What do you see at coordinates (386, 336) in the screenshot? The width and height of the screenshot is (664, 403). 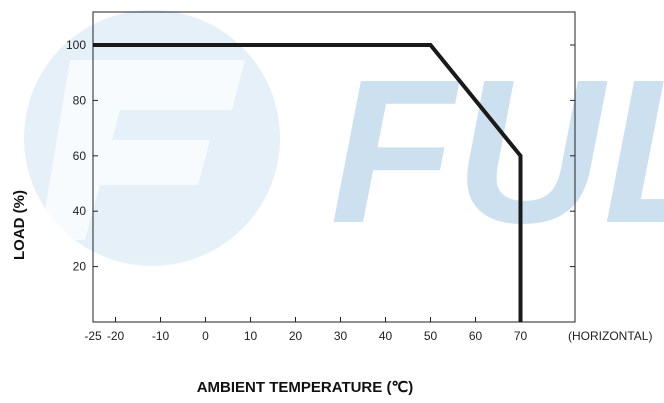 I see `x-tick-label: 40` at bounding box center [386, 336].